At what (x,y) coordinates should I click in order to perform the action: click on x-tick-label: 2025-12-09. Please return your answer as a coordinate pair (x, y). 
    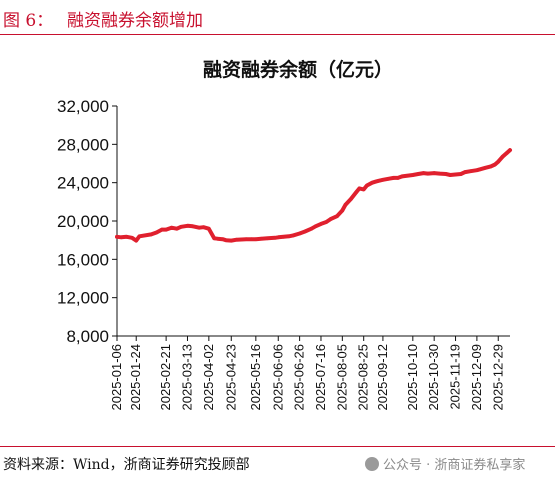
    Looking at the image, I should click on (476, 377).